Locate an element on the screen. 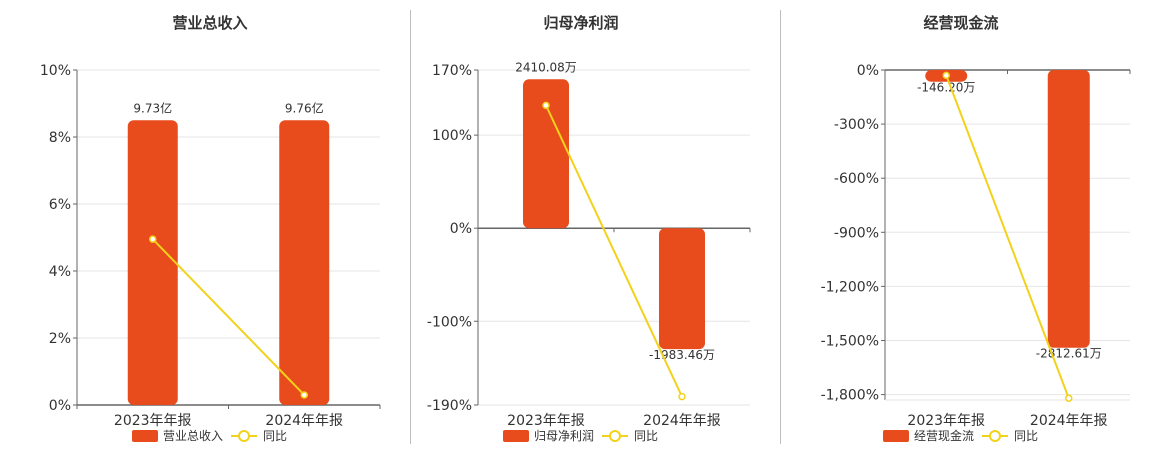 The height and width of the screenshot is (450, 1160). bar-data-label: -1983.46万 is located at coordinates (682, 355).